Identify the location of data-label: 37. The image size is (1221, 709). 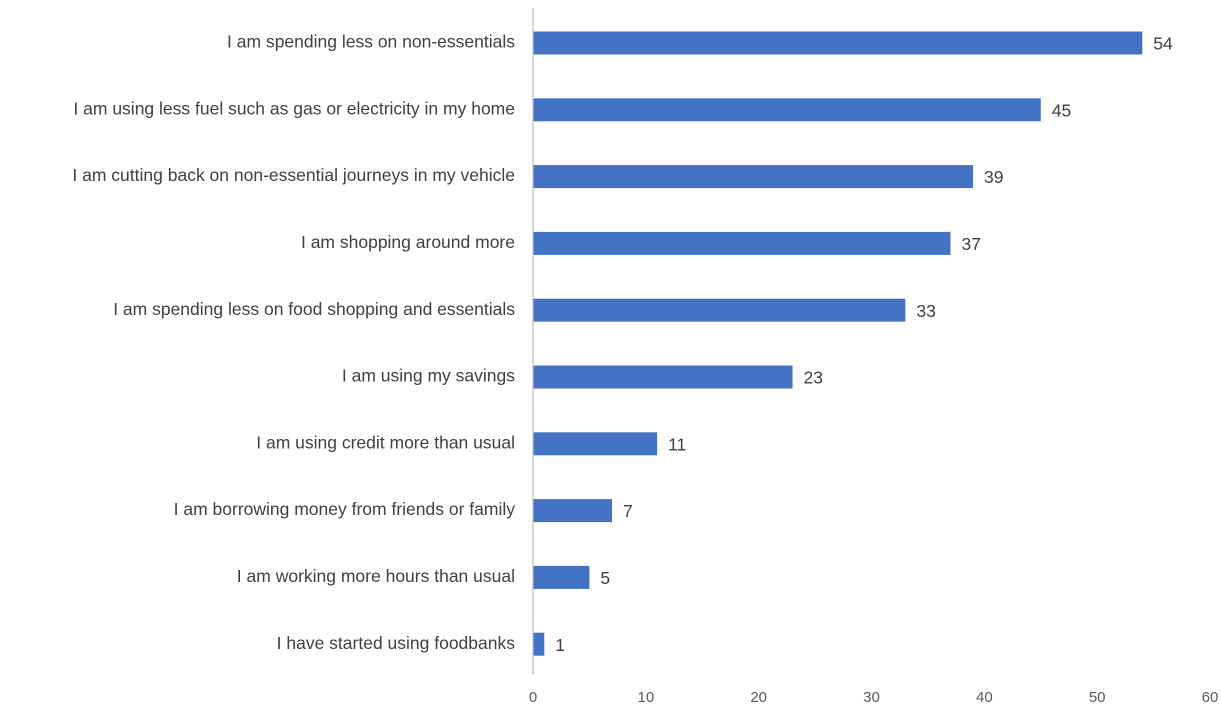
(970, 244).